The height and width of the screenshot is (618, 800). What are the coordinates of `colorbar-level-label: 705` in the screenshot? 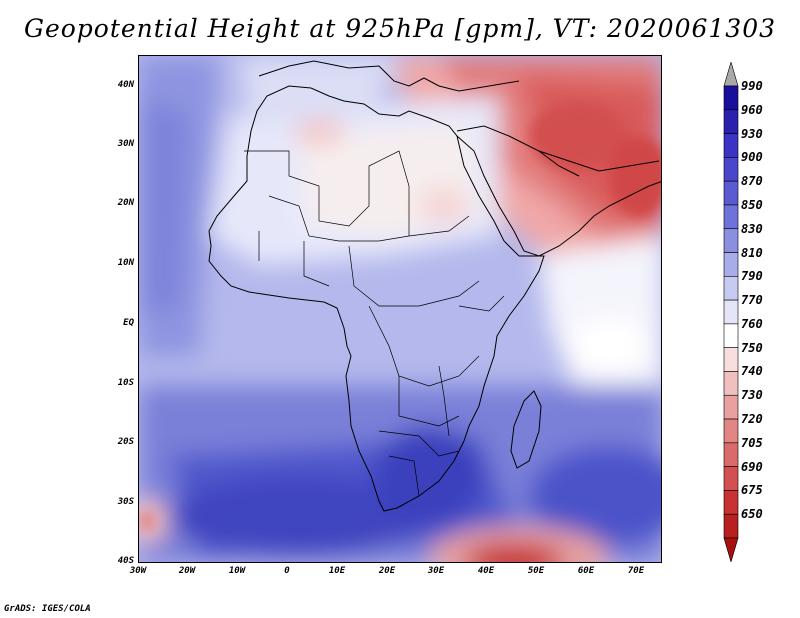 It's located at (752, 442).